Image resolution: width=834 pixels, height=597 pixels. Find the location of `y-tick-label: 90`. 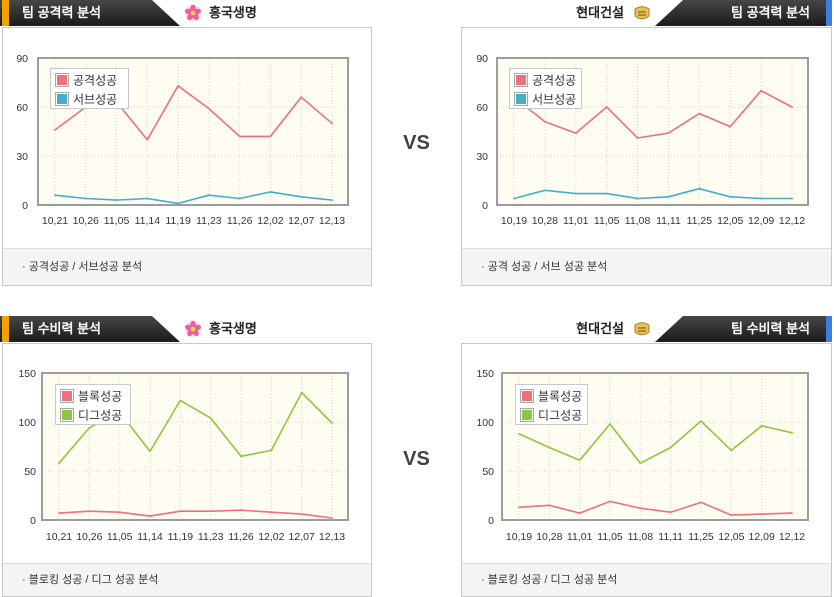

y-tick-label: 90 is located at coordinates (482, 59).